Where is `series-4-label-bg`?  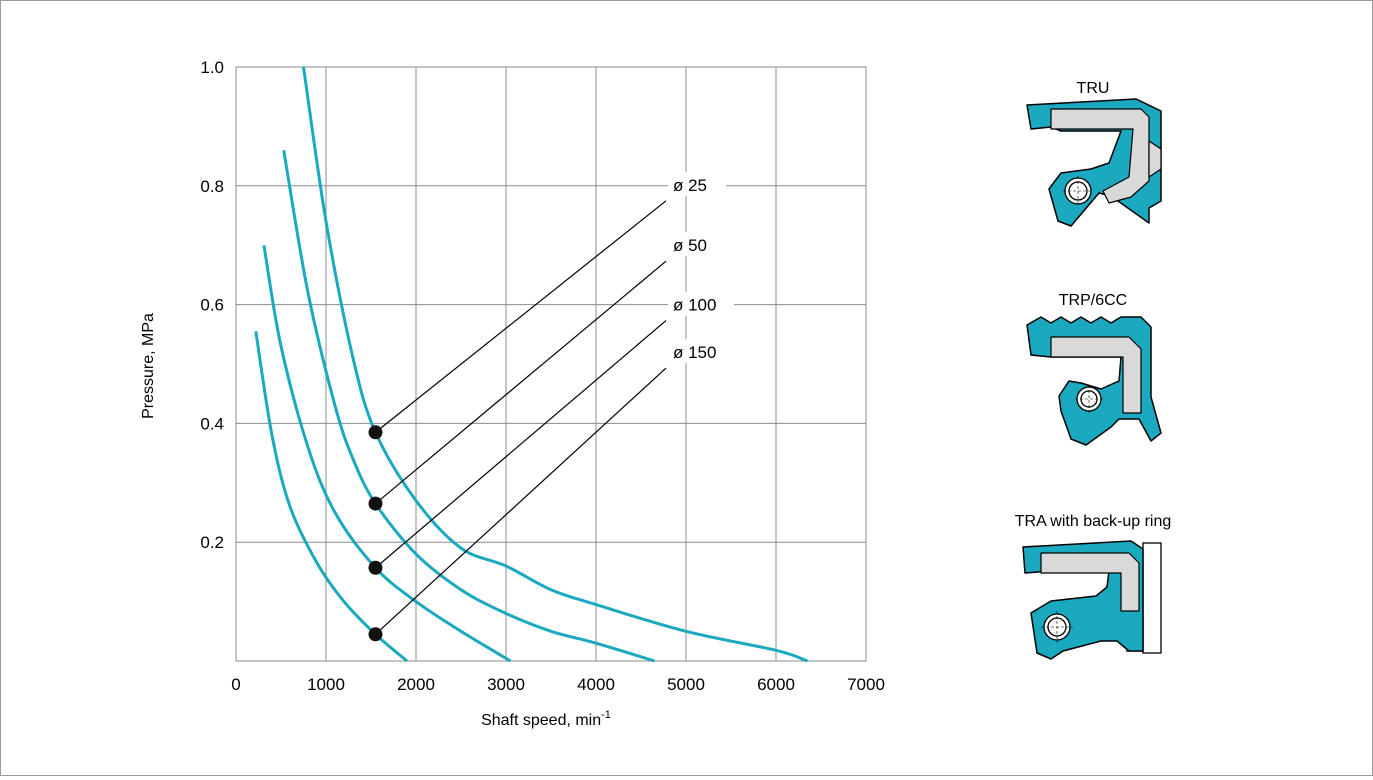
series-4-label-bg is located at coordinates (701, 351).